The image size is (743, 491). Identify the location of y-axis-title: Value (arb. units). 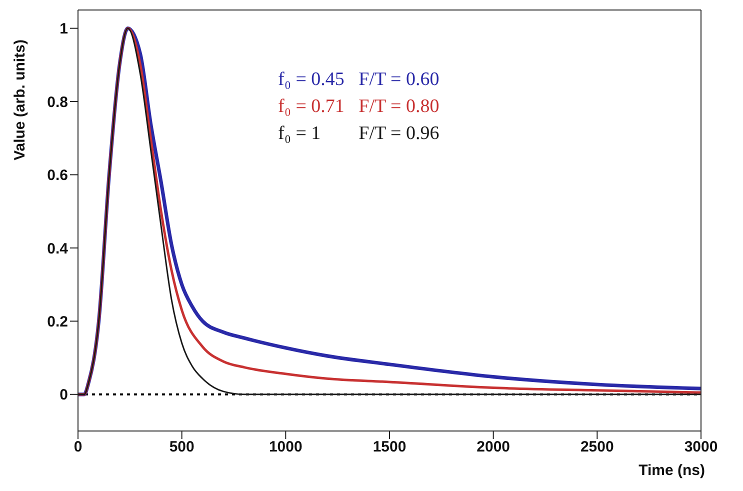
(20, 100).